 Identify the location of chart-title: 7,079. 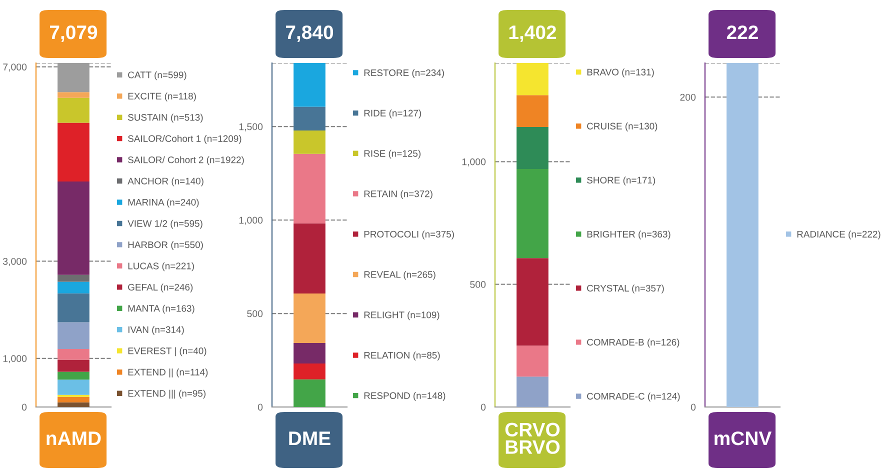
(74, 33).